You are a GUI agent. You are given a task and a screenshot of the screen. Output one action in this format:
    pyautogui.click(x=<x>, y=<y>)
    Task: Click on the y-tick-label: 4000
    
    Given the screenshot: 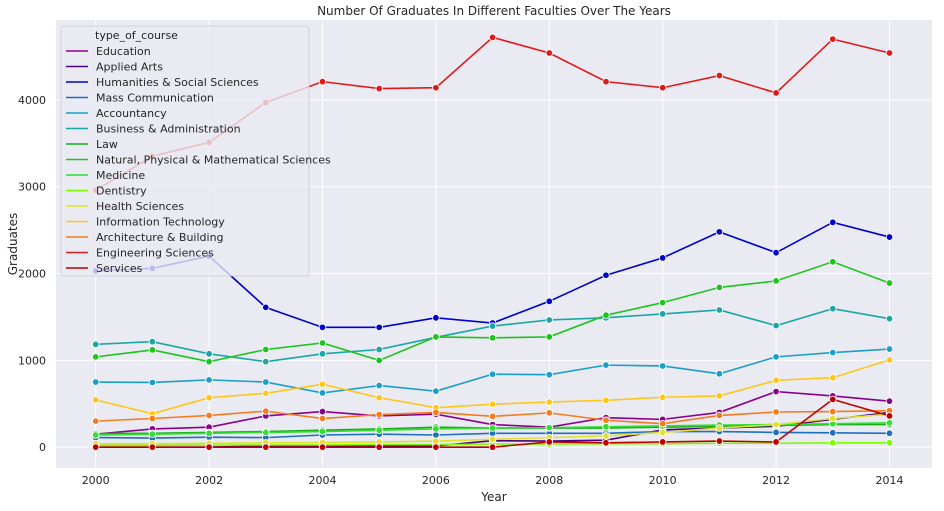 What is the action you would take?
    pyautogui.click(x=32, y=100)
    